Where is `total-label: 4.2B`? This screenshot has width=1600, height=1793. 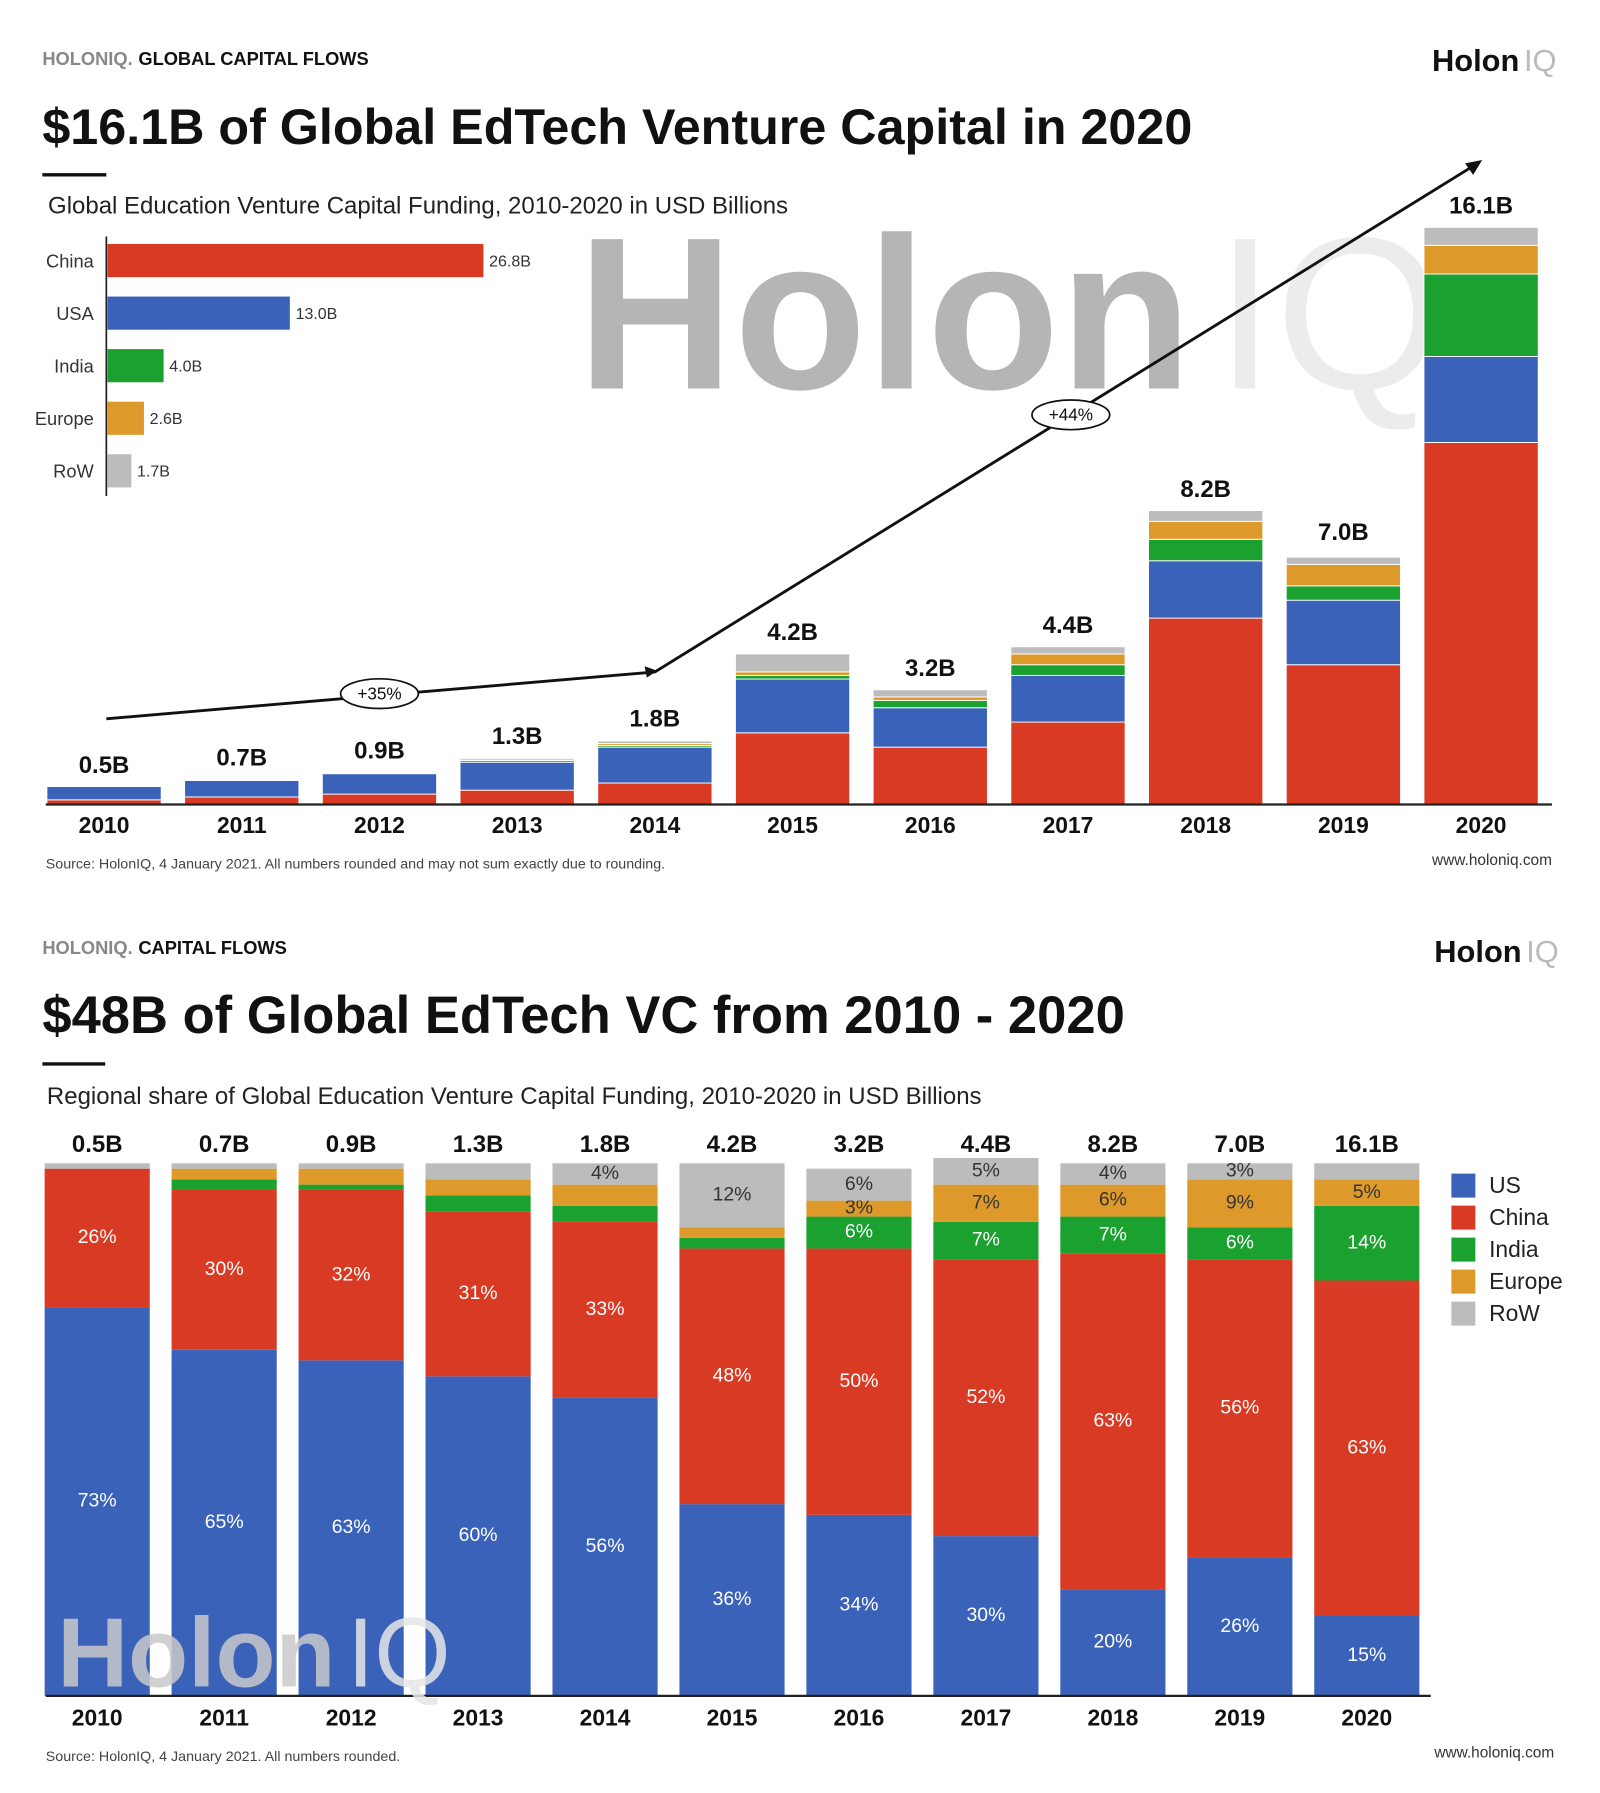
total-label: 4.2B is located at coordinates (792, 632).